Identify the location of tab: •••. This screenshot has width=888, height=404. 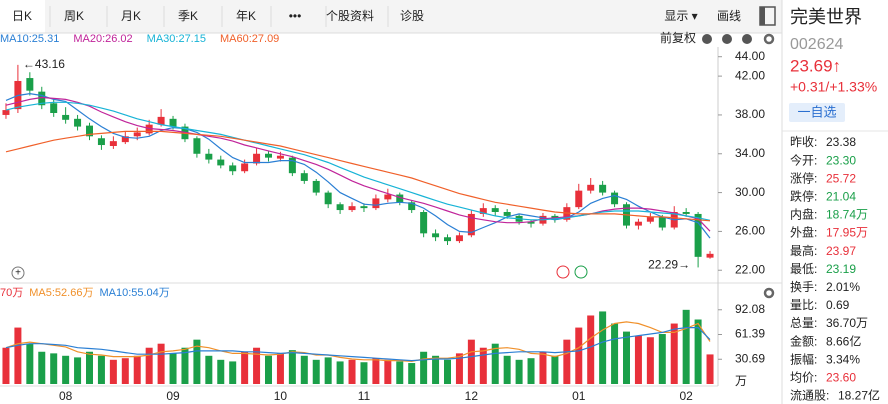
(295, 16).